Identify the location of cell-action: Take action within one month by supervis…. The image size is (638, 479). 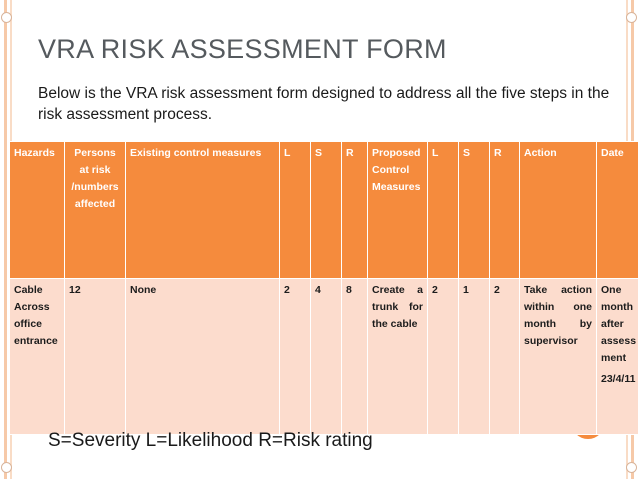
(558, 356).